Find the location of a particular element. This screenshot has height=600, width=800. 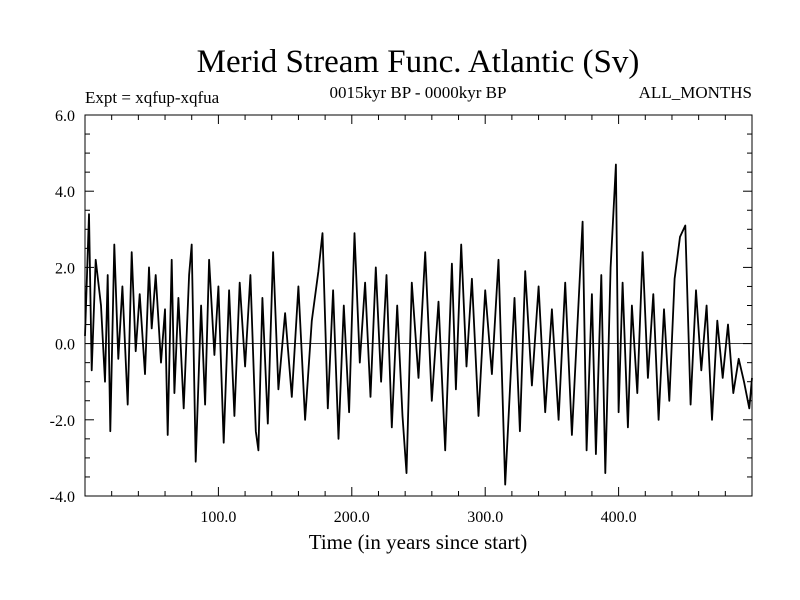

chart-subtitle-center: 0015kyr BP - 0000kyr BP is located at coordinates (418, 92).